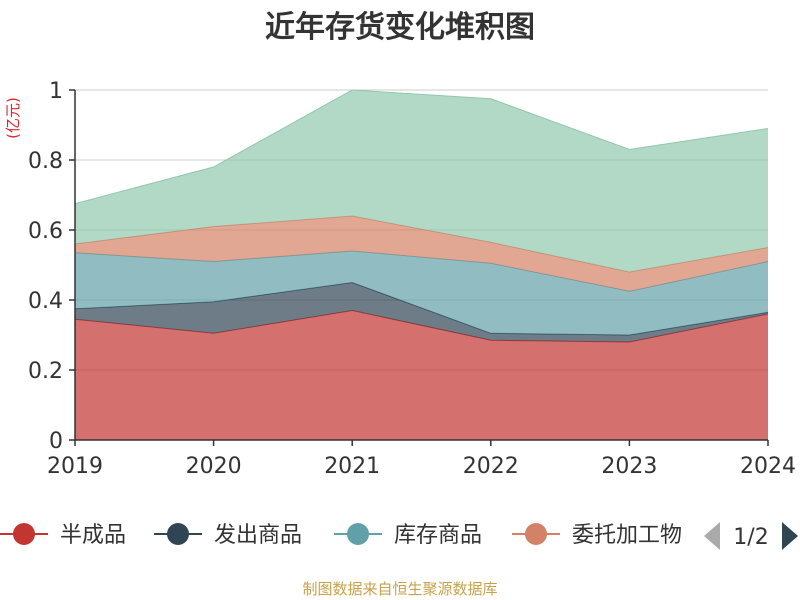 This screenshot has height=600, width=800. What do you see at coordinates (491, 466) in the screenshot?
I see `x-tick-label: 2022` at bounding box center [491, 466].